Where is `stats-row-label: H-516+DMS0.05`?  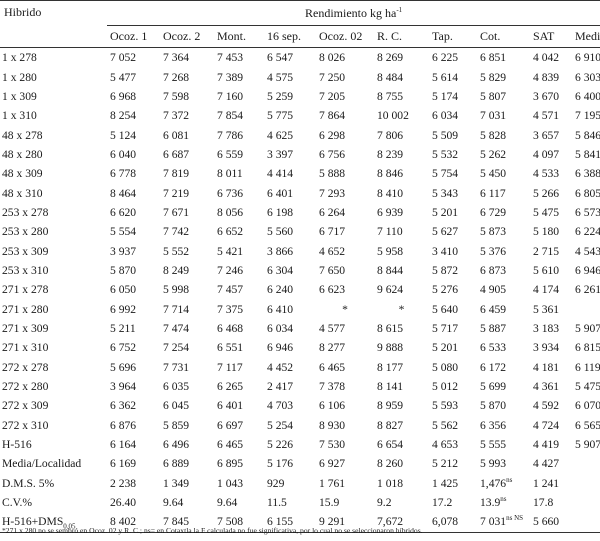
stats-row-label: H-516+DMS0.05 is located at coordinates (53, 522).